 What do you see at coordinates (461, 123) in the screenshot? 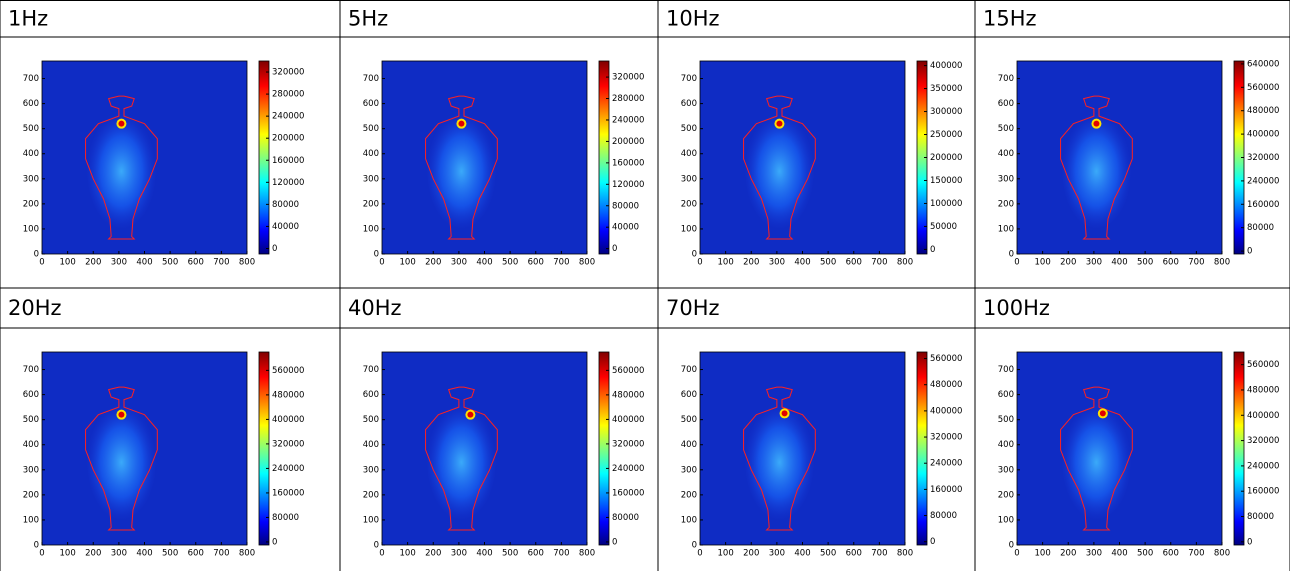
I see `source-peak` at bounding box center [461, 123].